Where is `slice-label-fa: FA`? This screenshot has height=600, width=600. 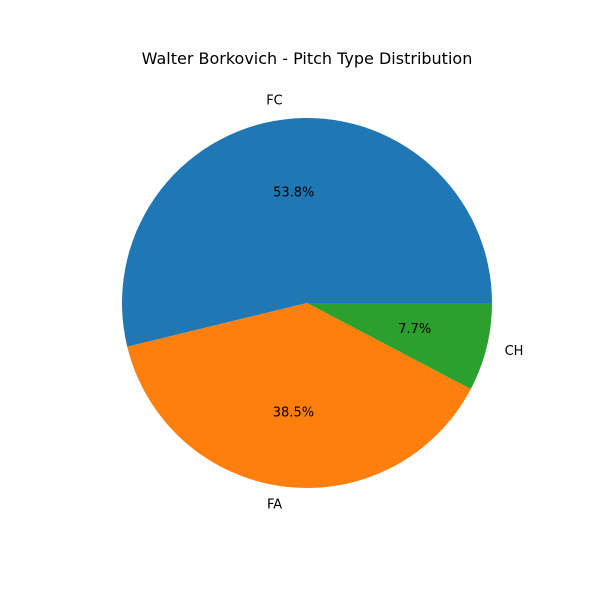
slice-label-fa: FA is located at coordinates (274, 504).